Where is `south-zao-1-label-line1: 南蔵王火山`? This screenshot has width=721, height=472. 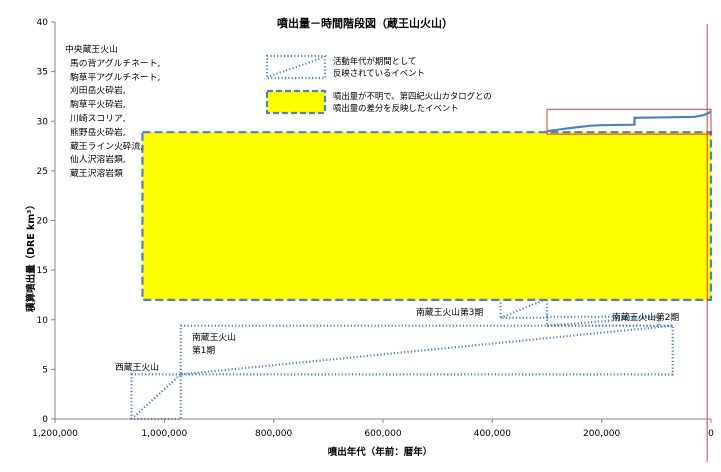
south-zao-1-label-line1: 南蔵王火山 is located at coordinates (214, 337).